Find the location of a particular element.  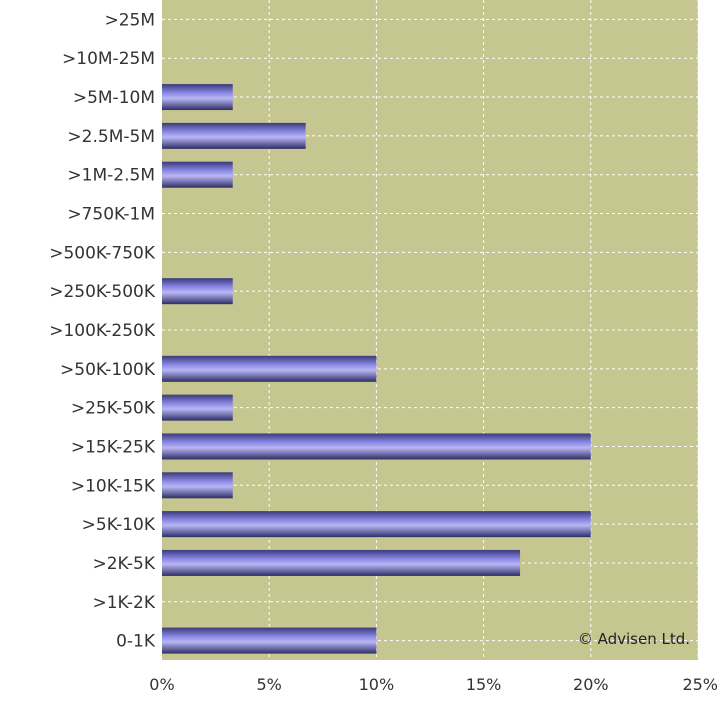

watermark-text: © Advisen Ltd. is located at coordinates (634, 639).